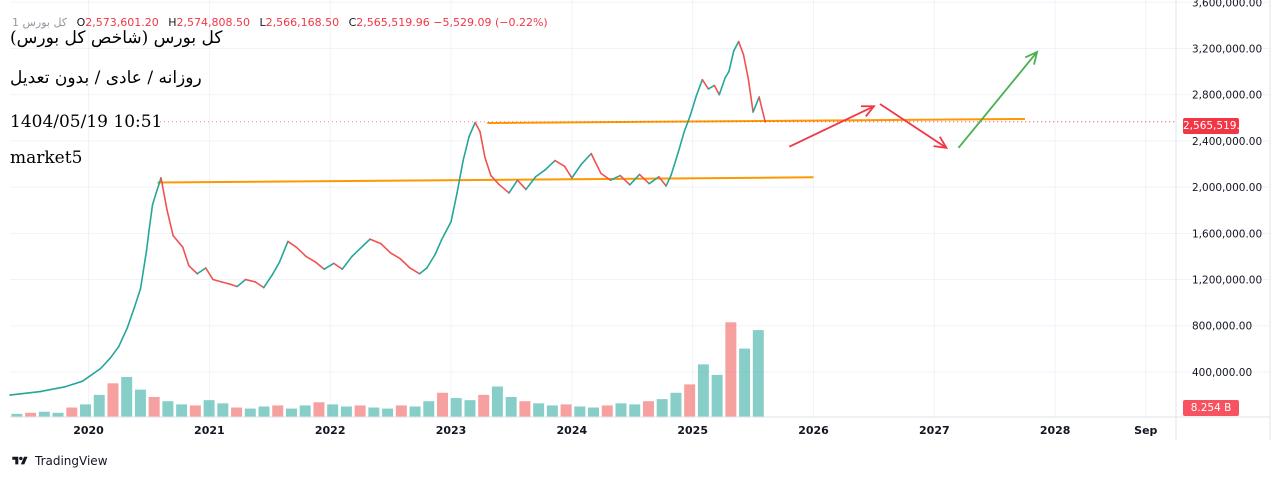 The height and width of the screenshot is (479, 1282). Describe the element at coordinates (1055, 430) in the screenshot. I see `x-tick-label: 2028` at that location.